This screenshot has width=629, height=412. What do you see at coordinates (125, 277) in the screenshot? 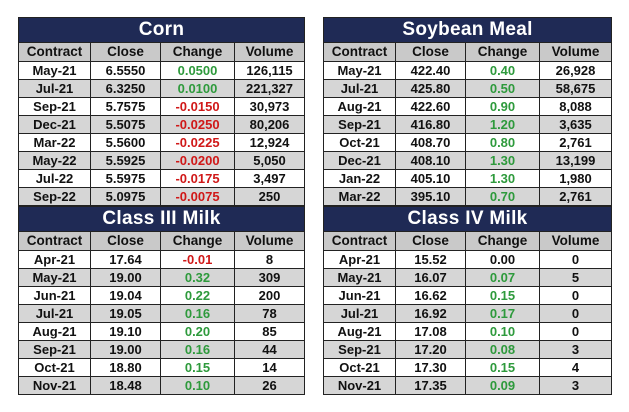
I see `close-cell: 19.00` at bounding box center [125, 277].